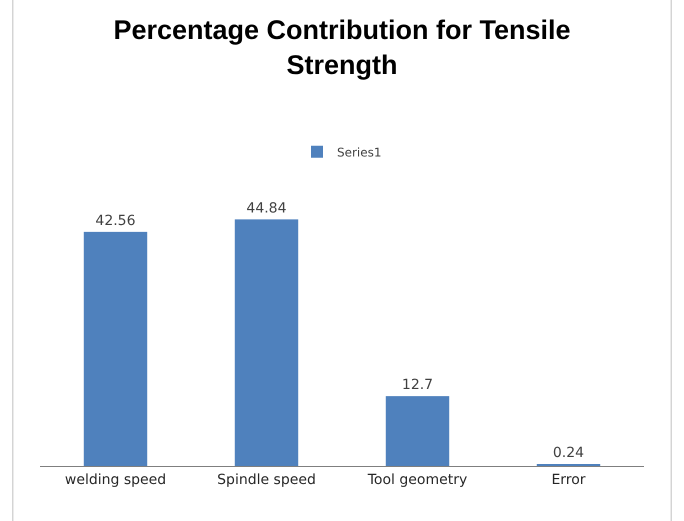  I want to click on legend-label: Series1, so click(359, 152).